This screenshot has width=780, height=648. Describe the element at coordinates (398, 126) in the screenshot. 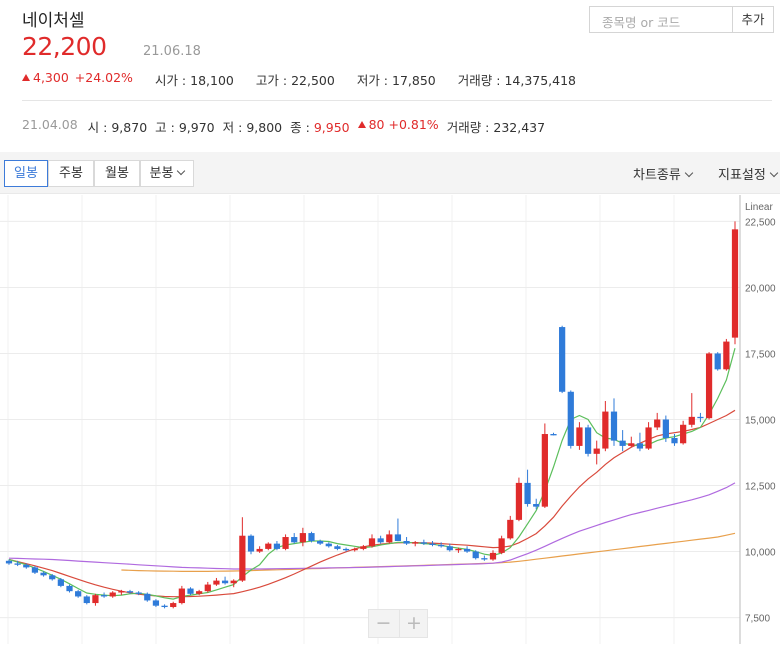

I see `info-change: 80 +0.81%` at that location.